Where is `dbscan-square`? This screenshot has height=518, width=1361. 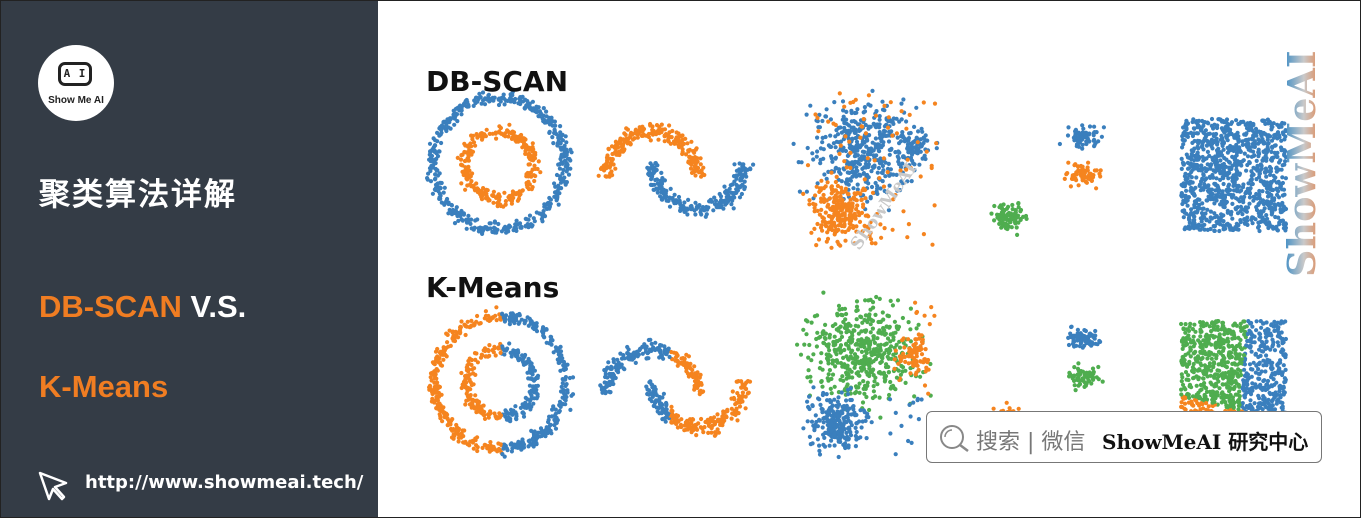 dbscan-square is located at coordinates (1234, 175).